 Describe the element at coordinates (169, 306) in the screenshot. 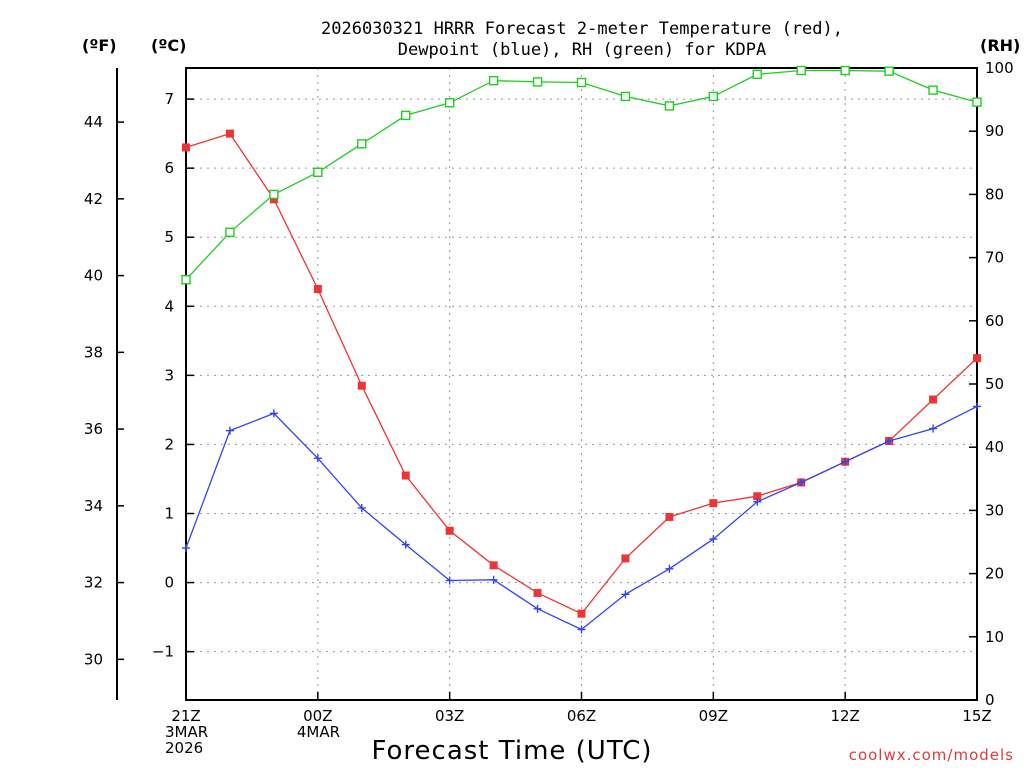

I see `celsius-tick-label: 4` at that location.